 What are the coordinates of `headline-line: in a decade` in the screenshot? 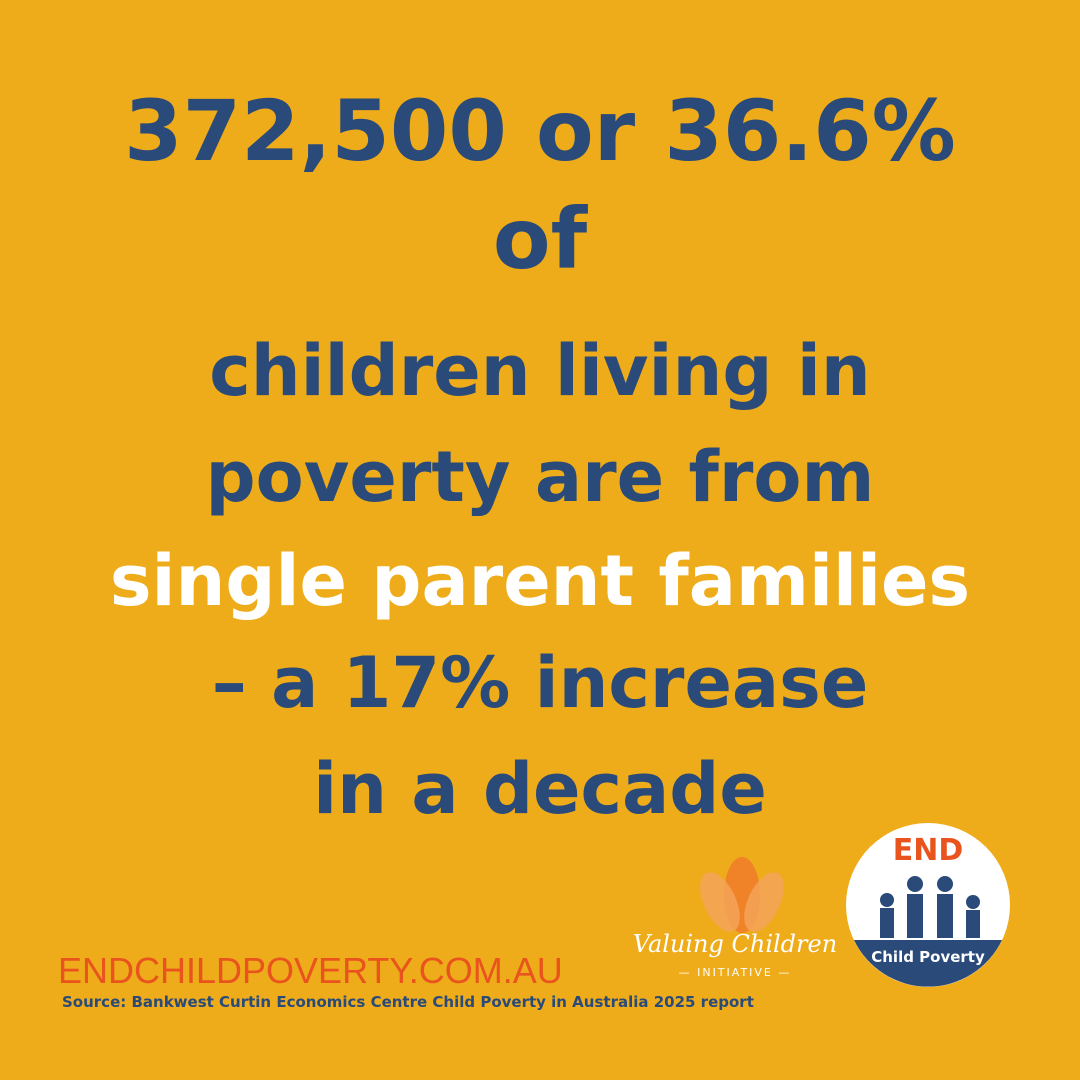 It's located at (540, 789).